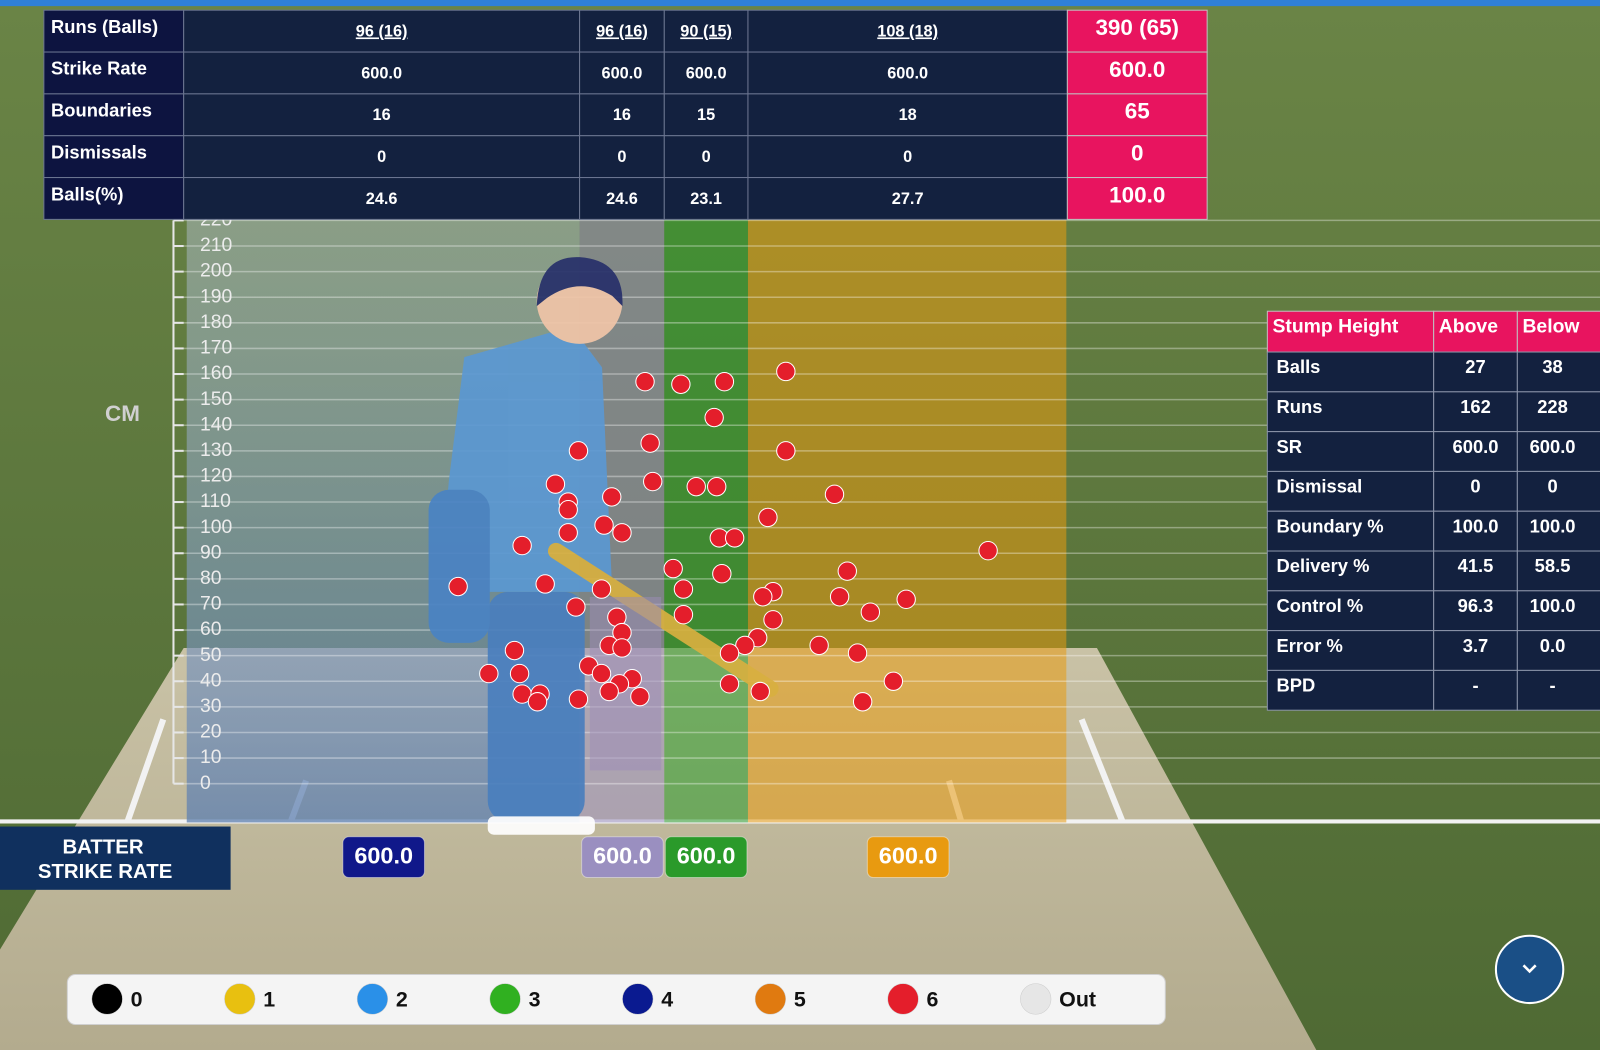  What do you see at coordinates (667, 1000) in the screenshot?
I see `legend-label: 4` at bounding box center [667, 1000].